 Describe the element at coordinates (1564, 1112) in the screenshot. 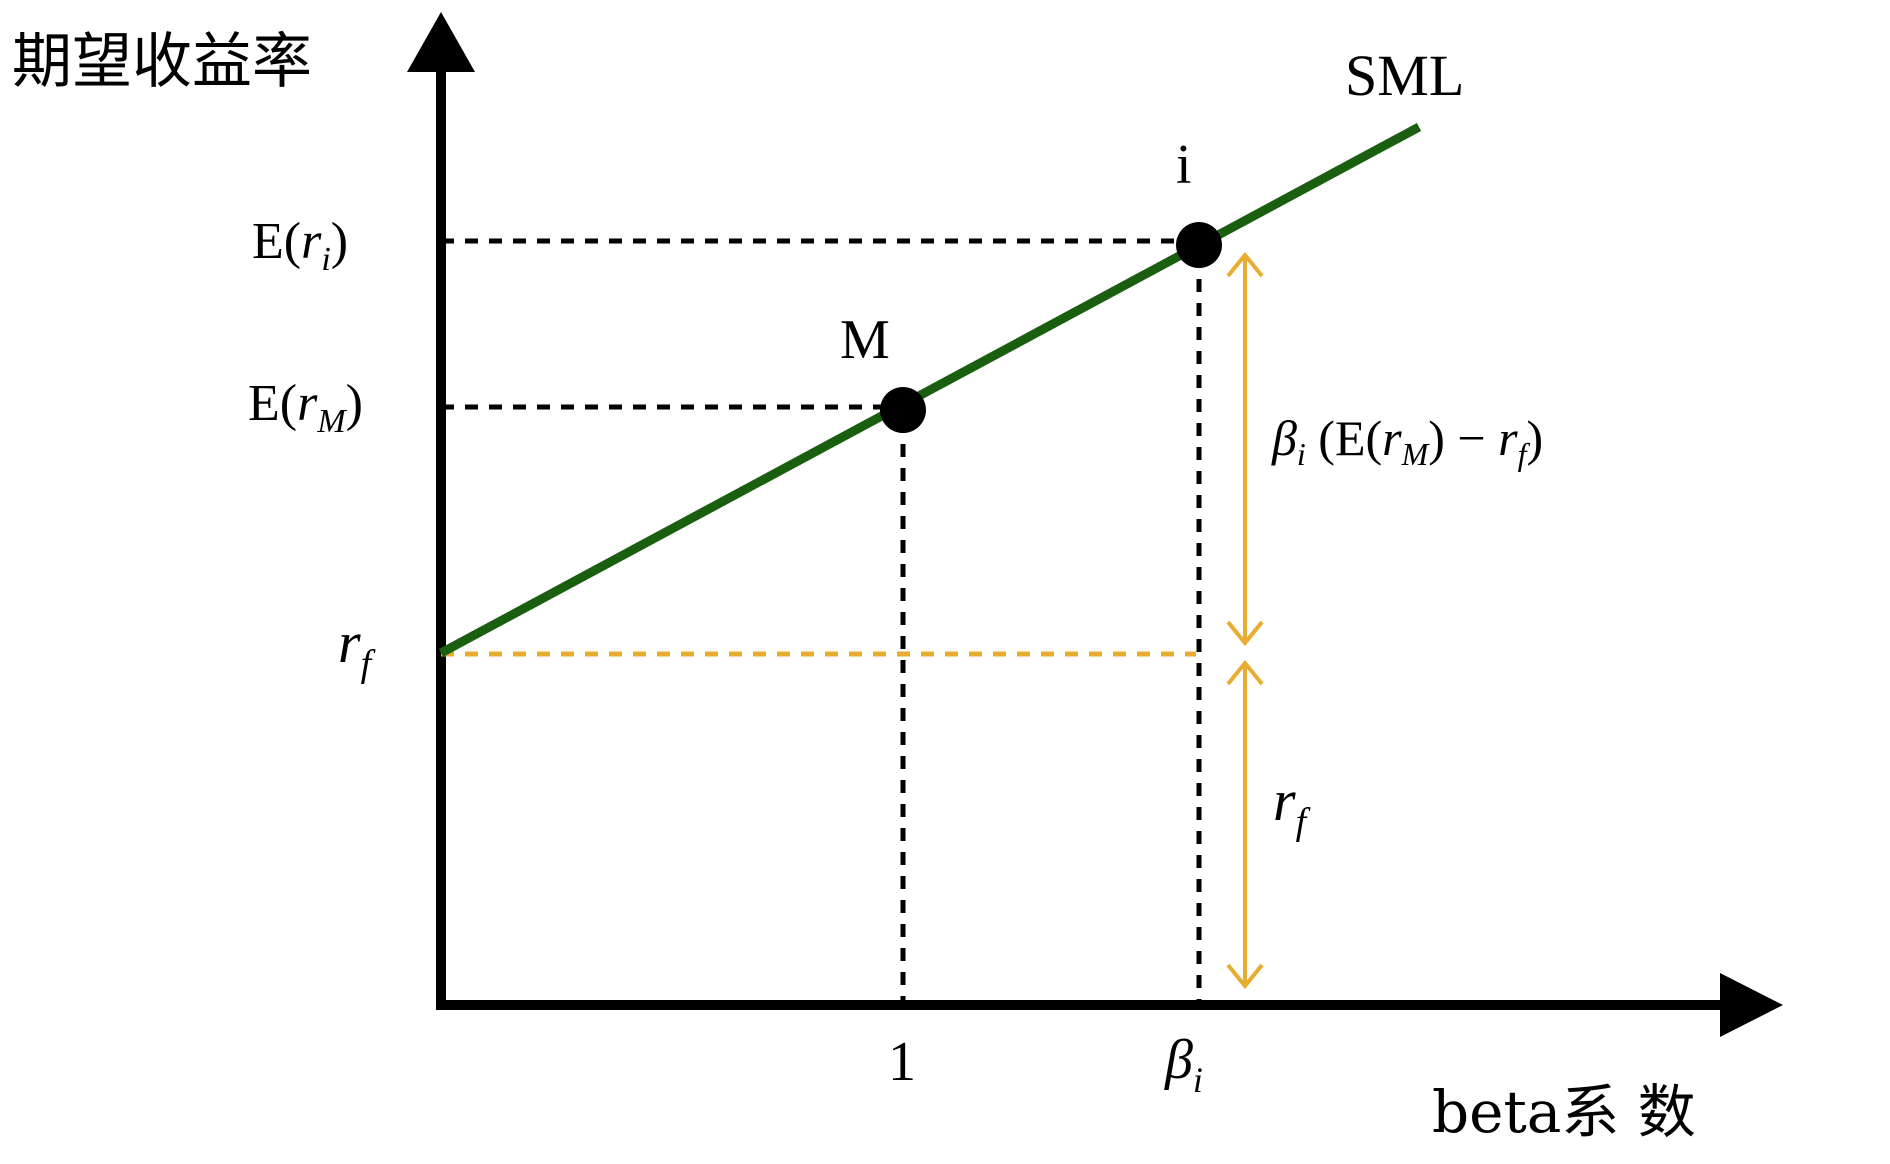

I see `x-axis-label: beta系 数` at that location.